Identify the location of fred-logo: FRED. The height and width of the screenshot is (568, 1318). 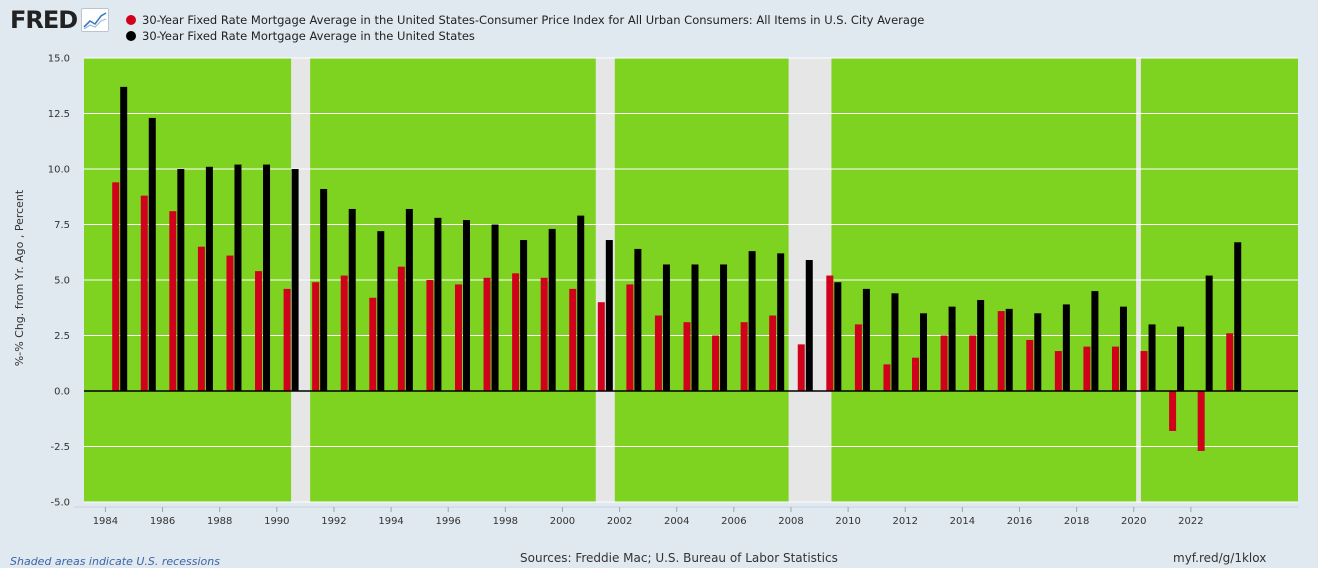
(60, 20).